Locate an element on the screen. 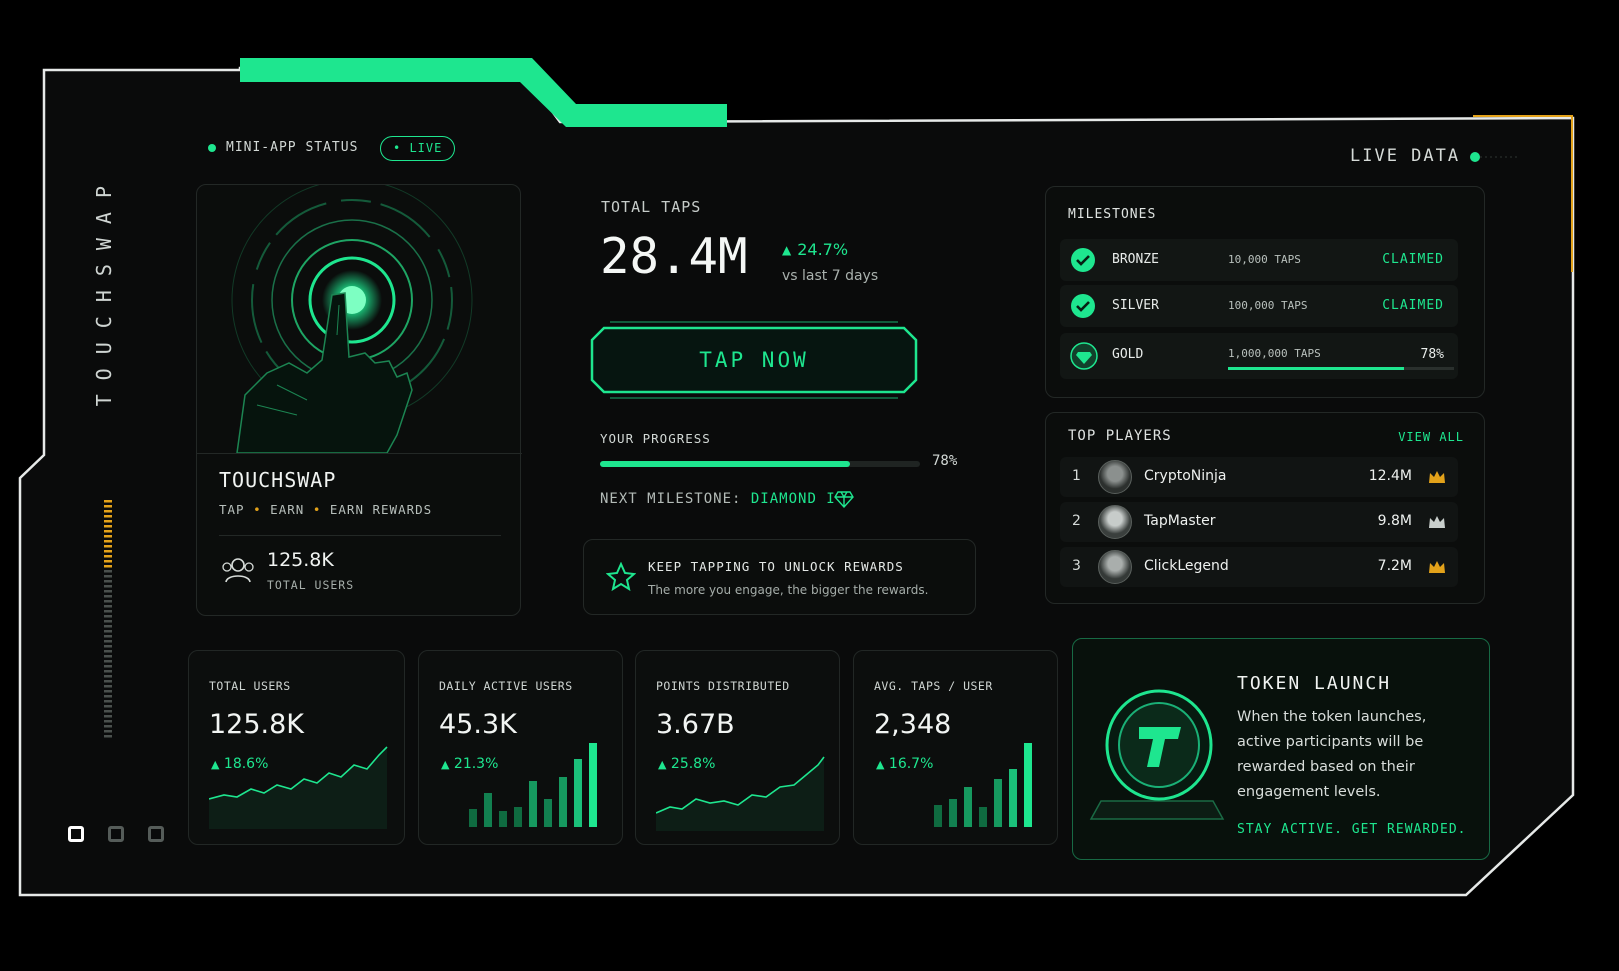  stat-delta-value: 18.6% is located at coordinates (246, 764).